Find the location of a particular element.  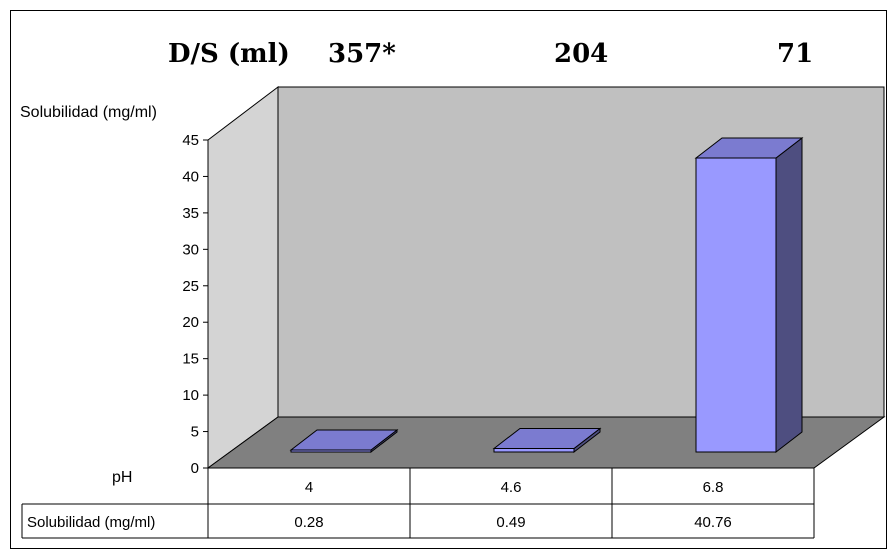

category-label: 4 is located at coordinates (309, 487).